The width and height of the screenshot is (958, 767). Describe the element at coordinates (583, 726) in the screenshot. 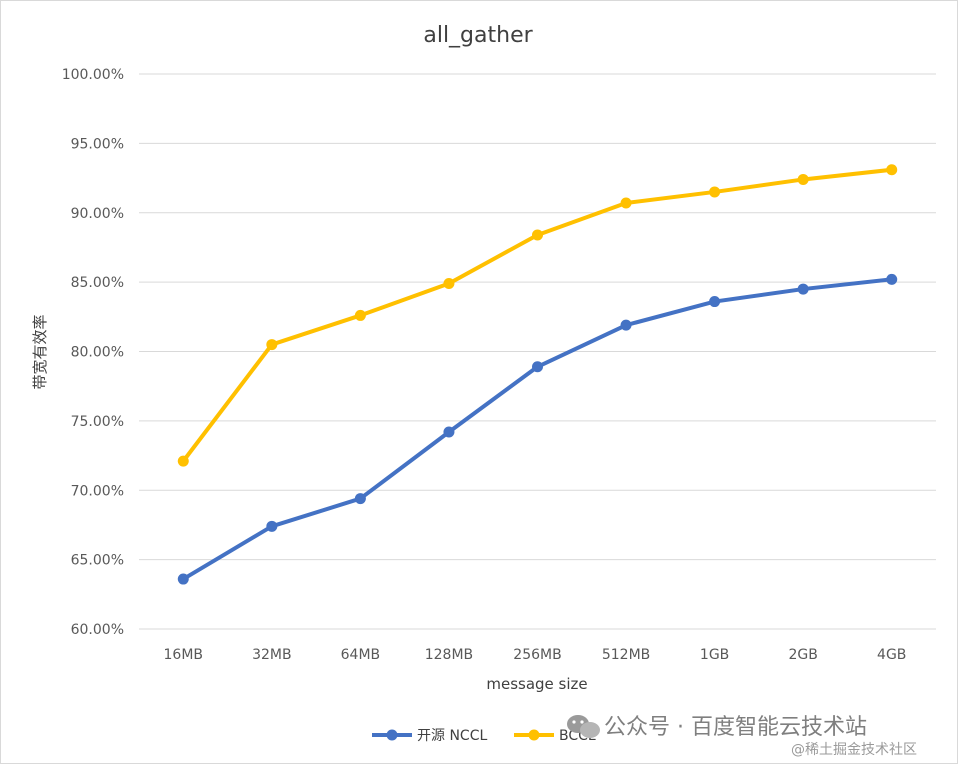

I see `wechat-icon` at that location.